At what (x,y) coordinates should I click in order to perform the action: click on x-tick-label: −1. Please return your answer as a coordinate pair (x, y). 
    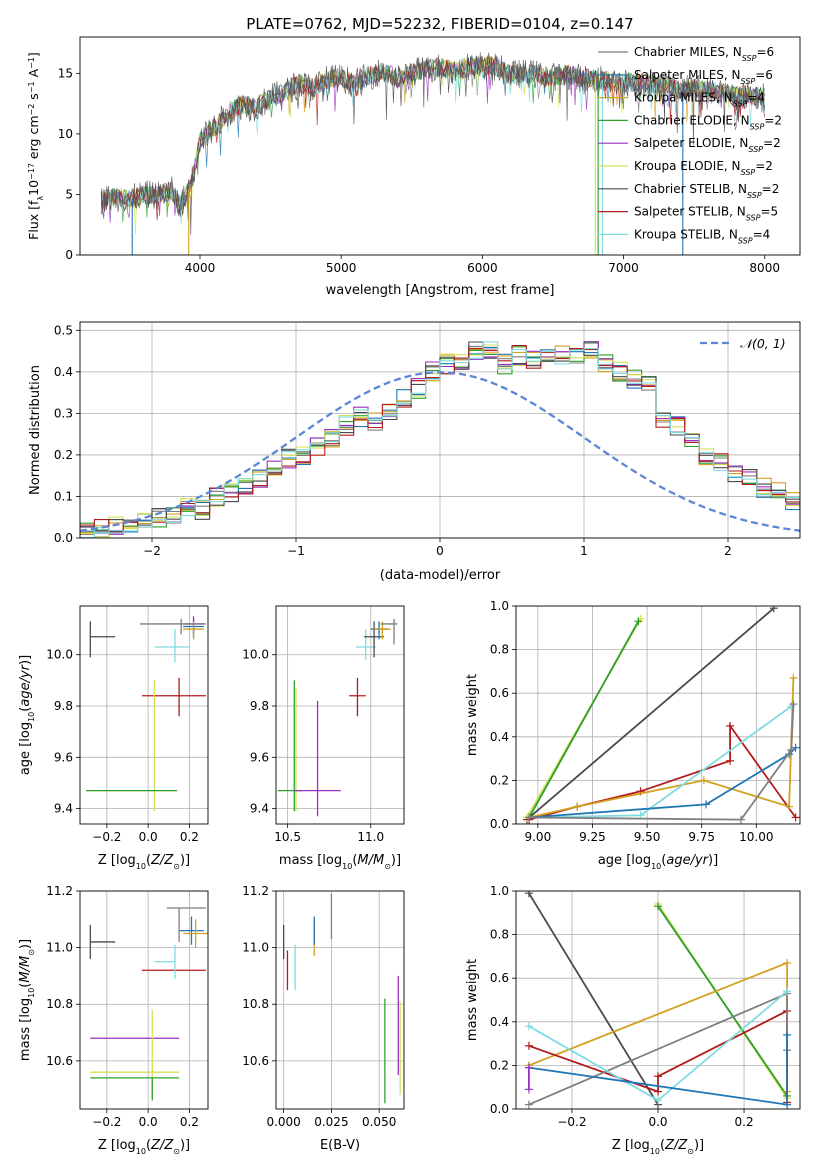
    Looking at the image, I should click on (296, 551).